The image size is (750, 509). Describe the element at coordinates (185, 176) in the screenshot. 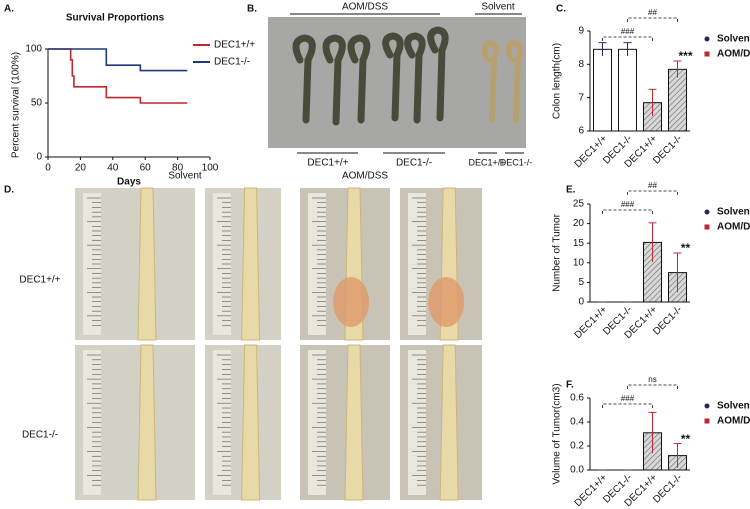

I see `column-label: Solvent` at that location.